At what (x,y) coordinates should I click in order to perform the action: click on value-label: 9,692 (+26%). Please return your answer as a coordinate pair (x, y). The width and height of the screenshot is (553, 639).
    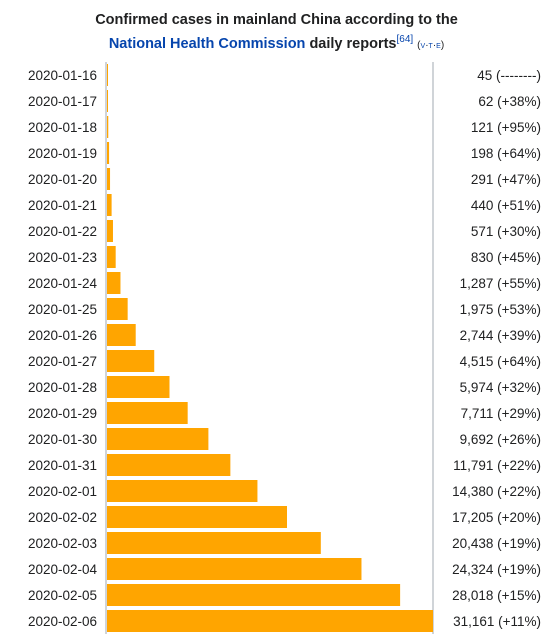
    Looking at the image, I should click on (500, 439).